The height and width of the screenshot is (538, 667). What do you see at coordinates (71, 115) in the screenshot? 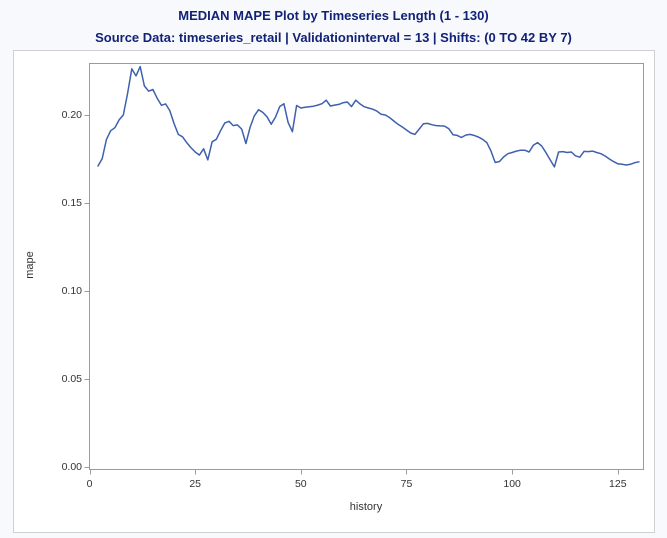
I see `y-tick-label: 0.20` at bounding box center [71, 115].